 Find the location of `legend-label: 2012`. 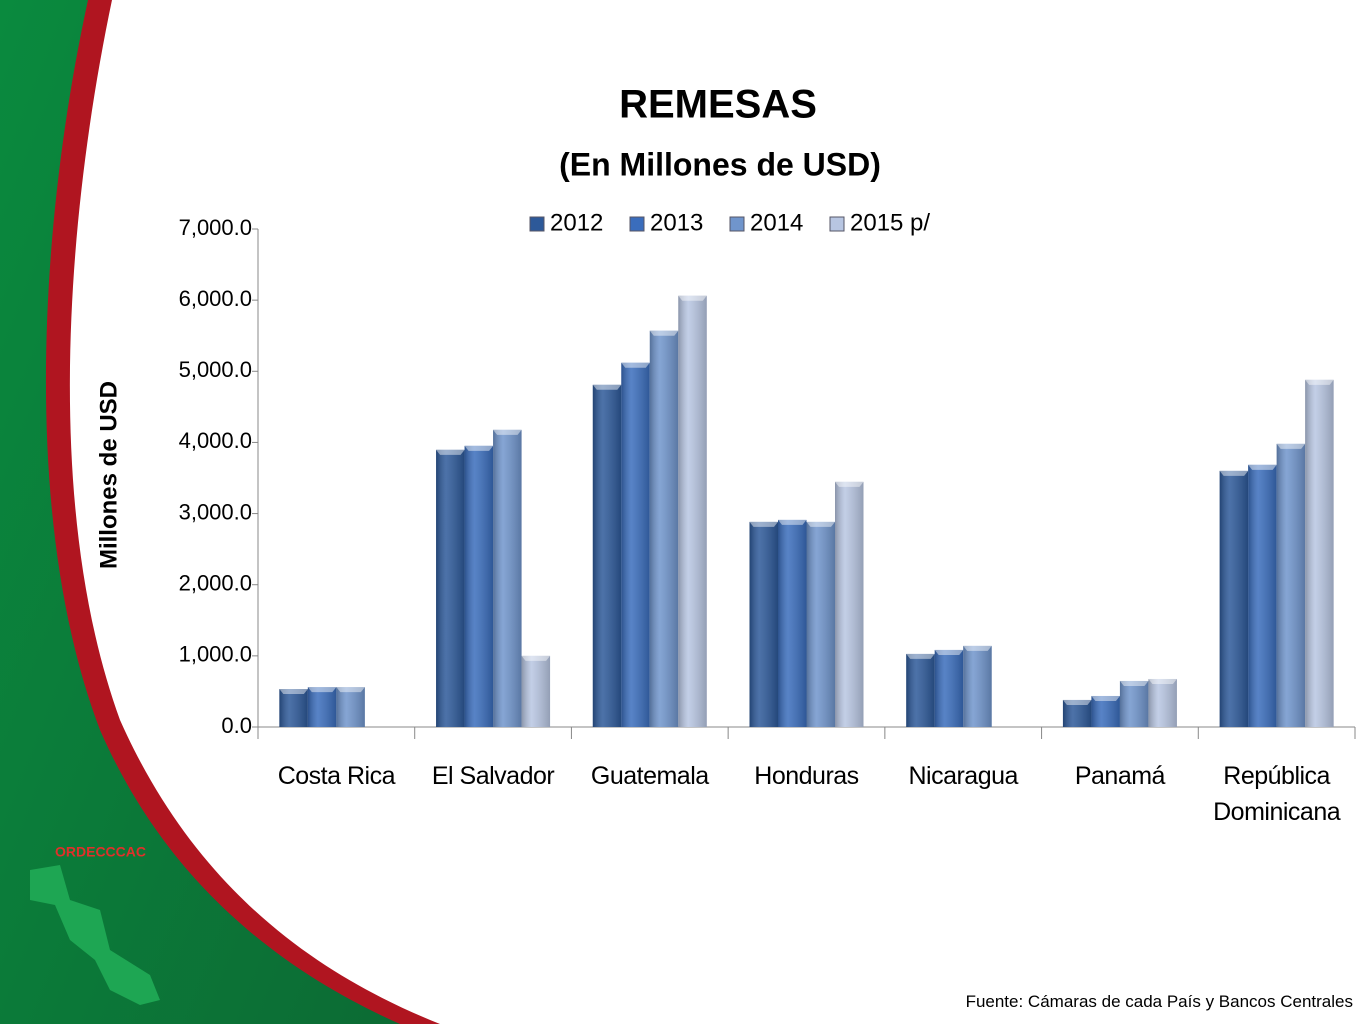

legend-label: 2012 is located at coordinates (576, 222).